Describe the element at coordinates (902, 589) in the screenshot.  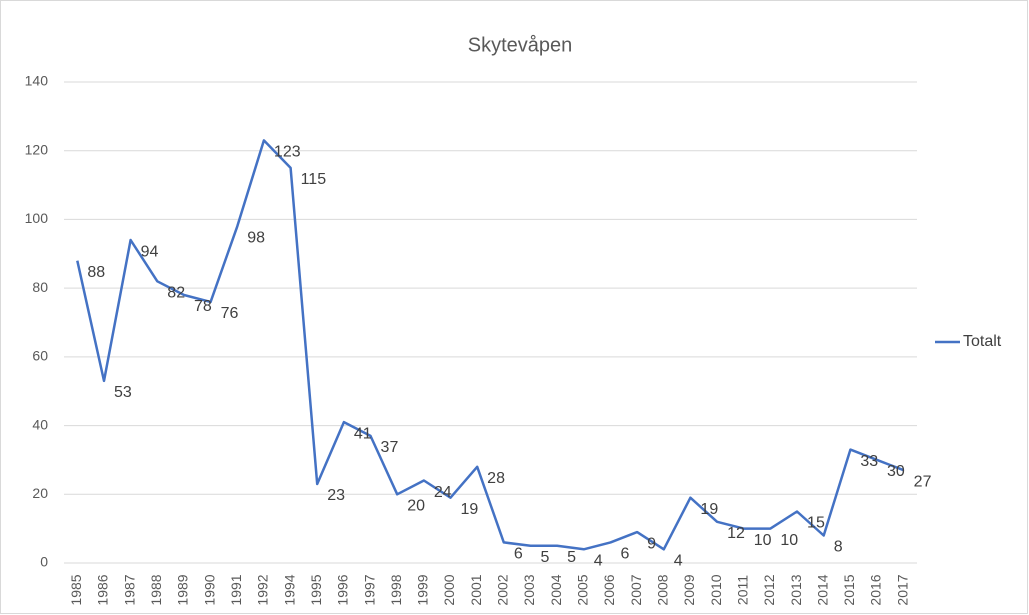
I see `x-tick-label: 2017` at that location.